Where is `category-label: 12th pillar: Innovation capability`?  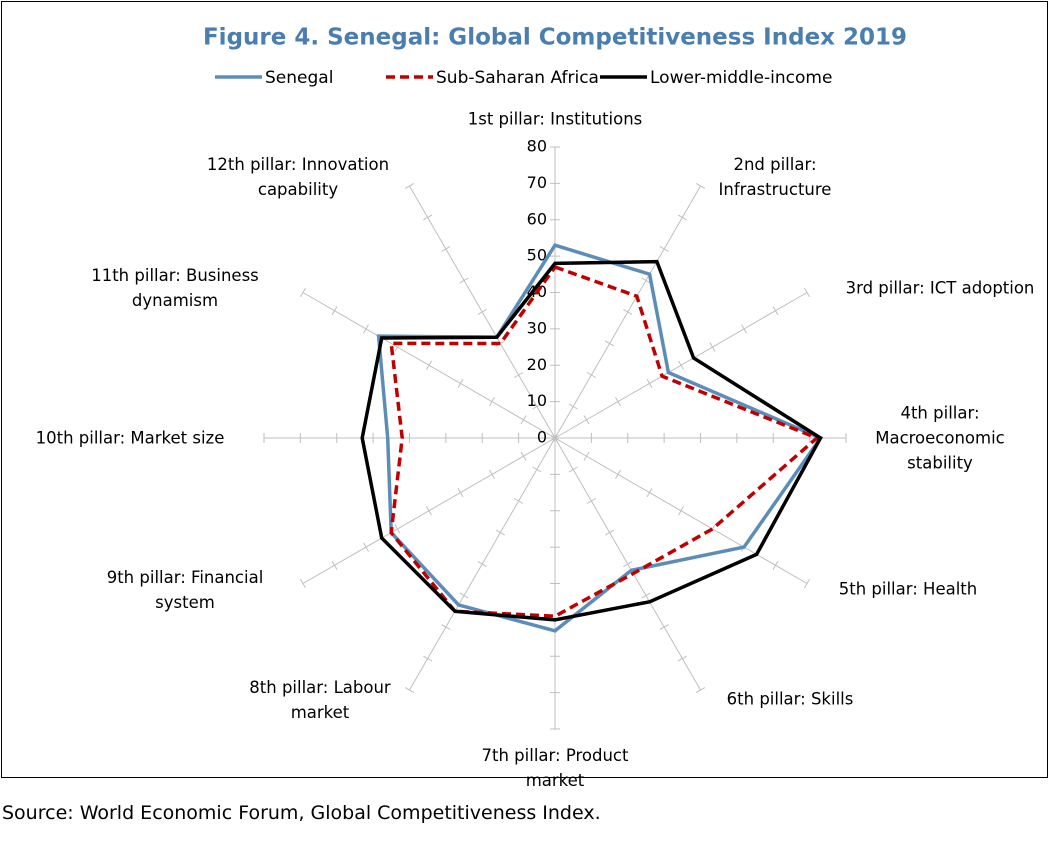 category-label: 12th pillar: Innovation capability is located at coordinates (298, 177).